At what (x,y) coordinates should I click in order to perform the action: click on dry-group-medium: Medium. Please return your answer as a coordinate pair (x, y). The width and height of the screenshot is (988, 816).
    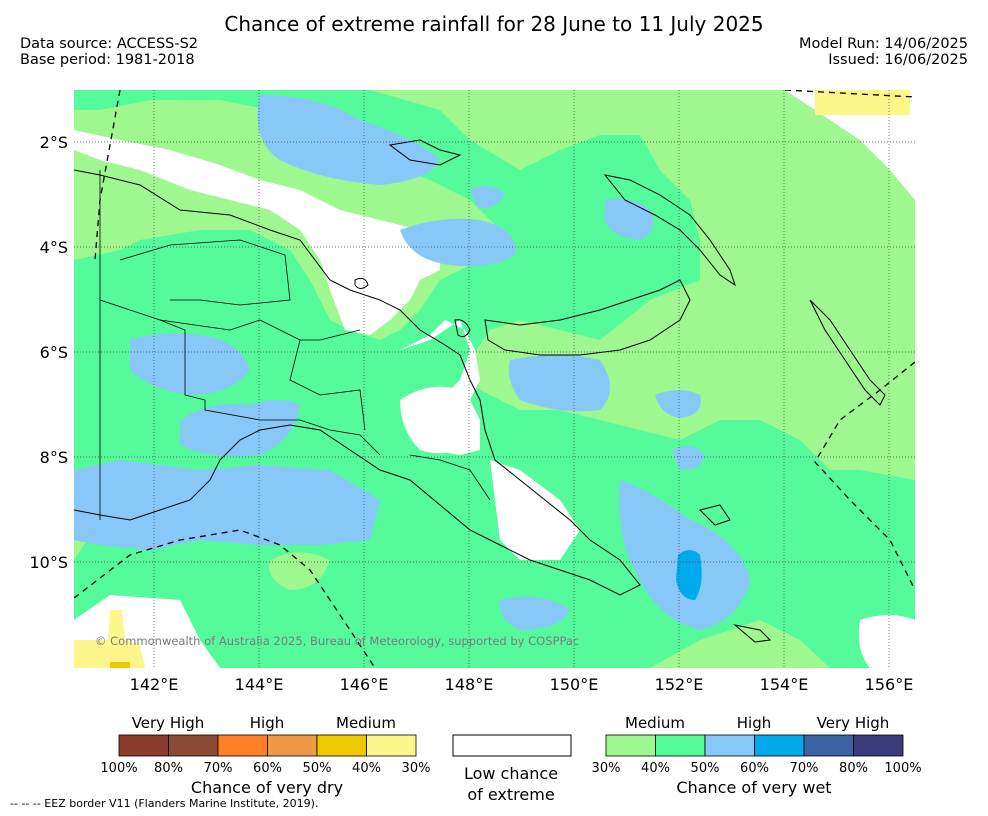
    Looking at the image, I should click on (366, 723).